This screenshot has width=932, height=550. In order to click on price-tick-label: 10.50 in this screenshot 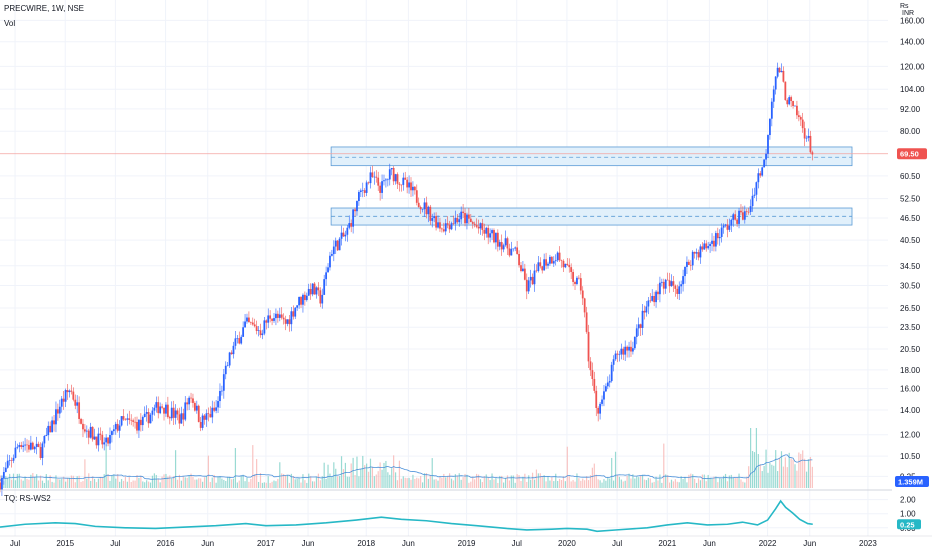, I will do `click(910, 456)`.